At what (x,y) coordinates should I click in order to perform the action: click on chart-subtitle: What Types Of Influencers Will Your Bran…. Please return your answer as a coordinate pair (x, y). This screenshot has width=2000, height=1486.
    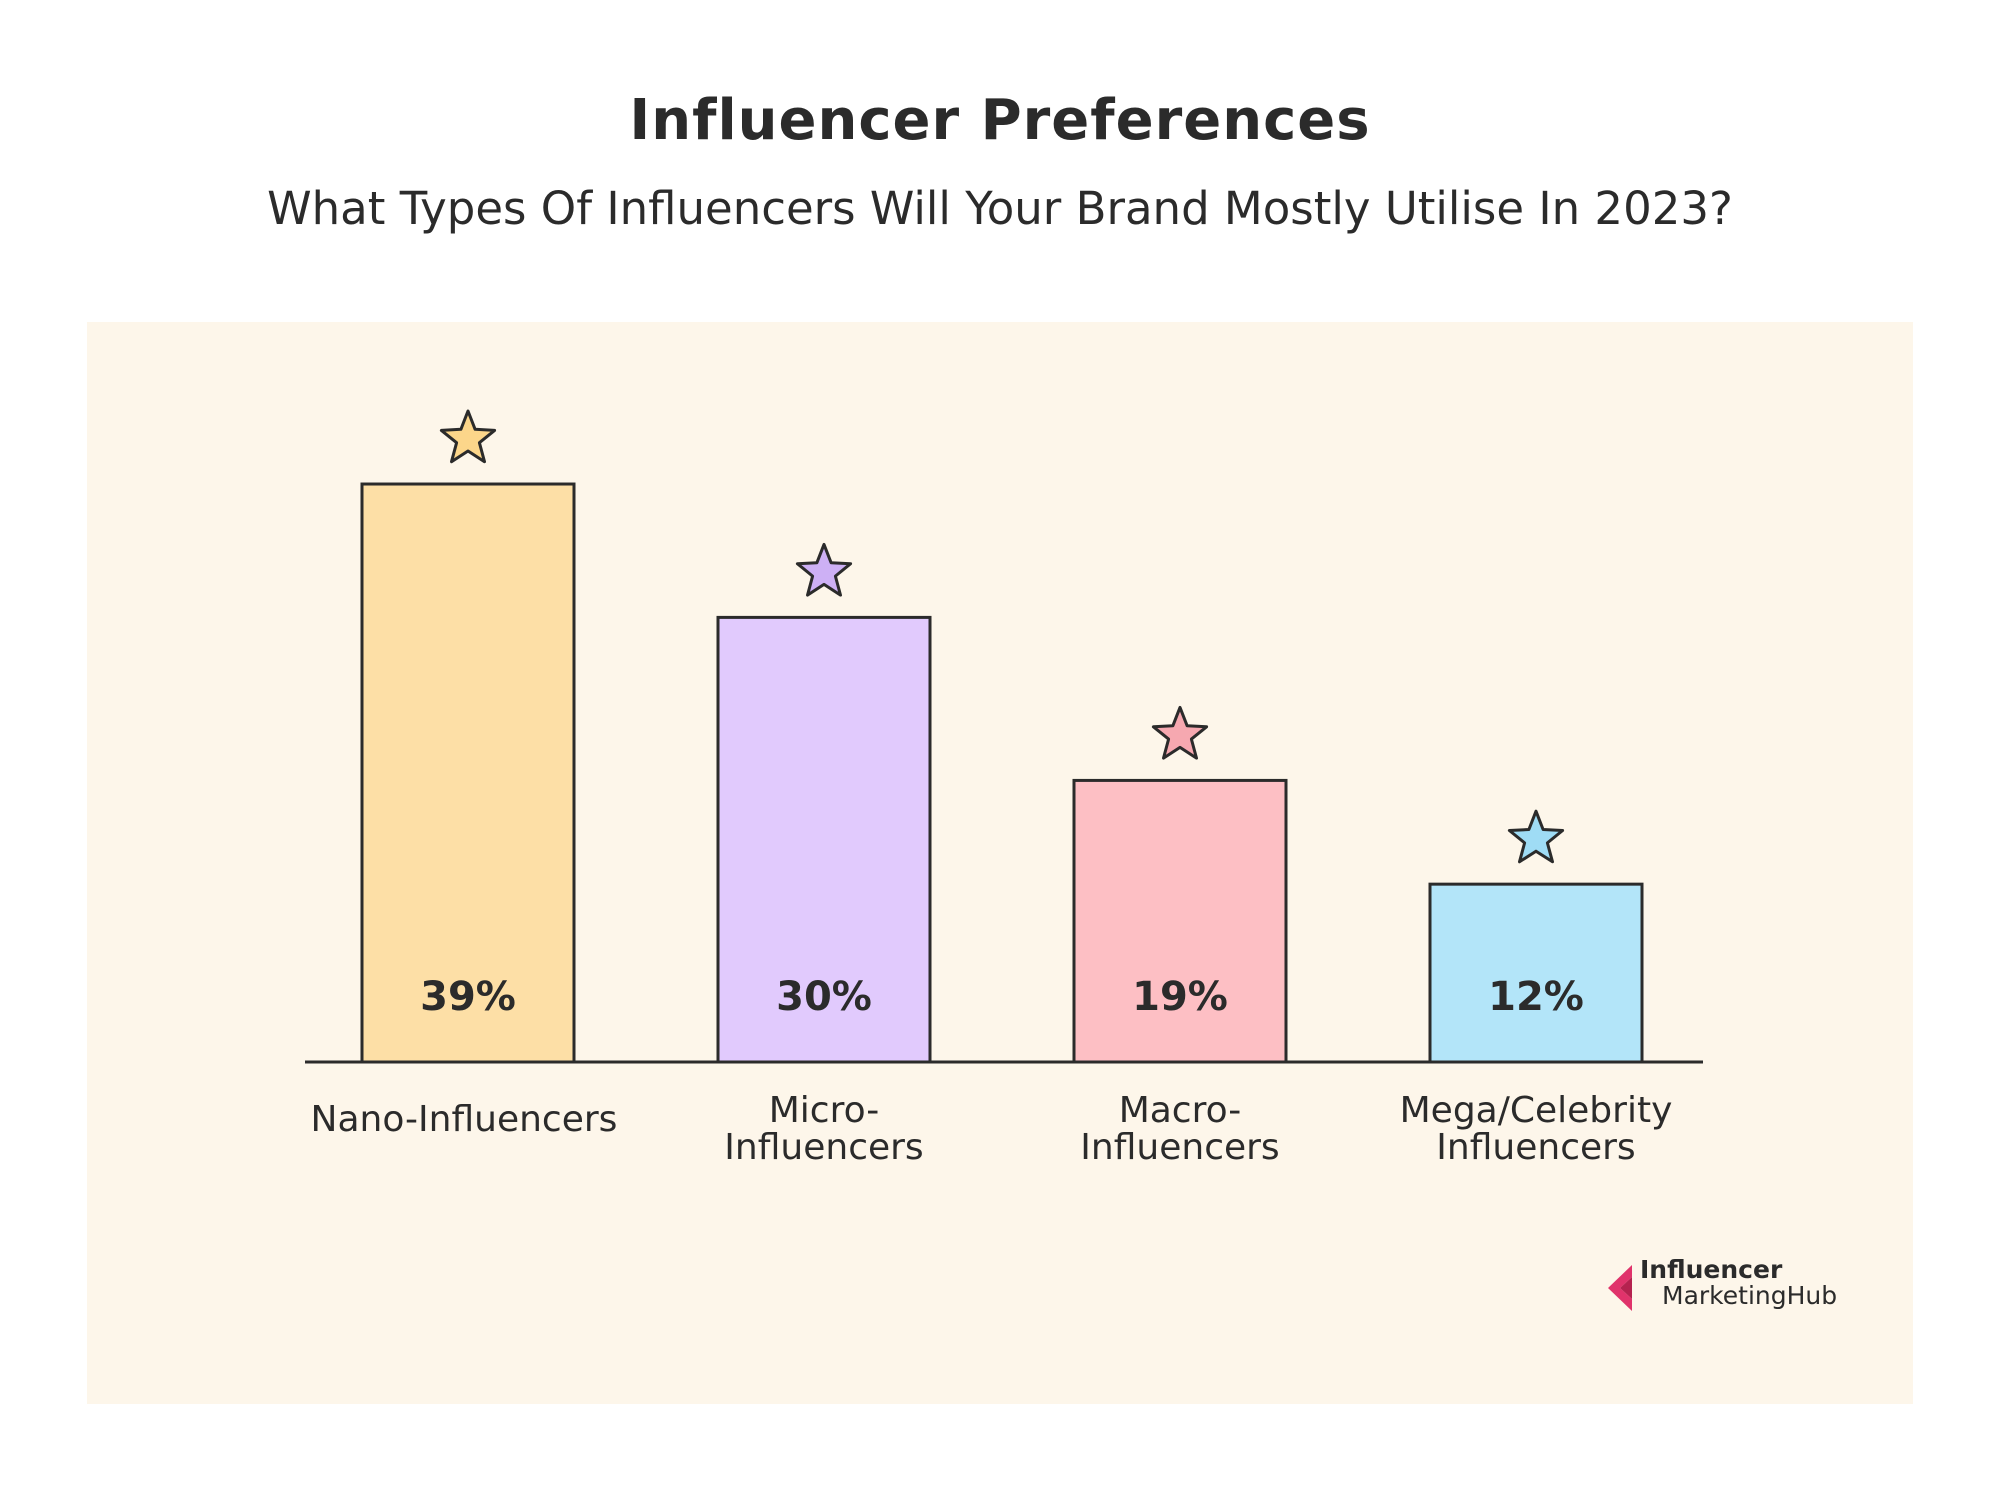
    Looking at the image, I should click on (1000, 208).